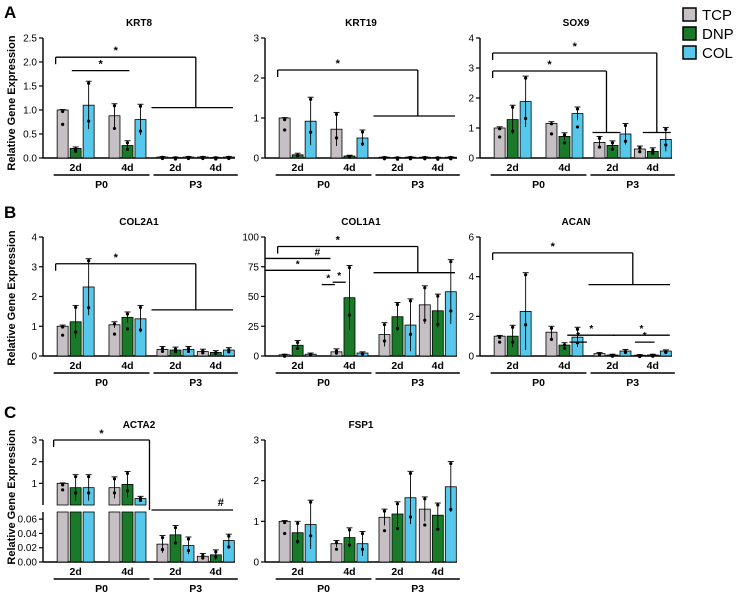 The width and height of the screenshot is (747, 598). What do you see at coordinates (12, 297) in the screenshot?
I see `y-label-row-b: Relative Gene Expression` at bounding box center [12, 297].